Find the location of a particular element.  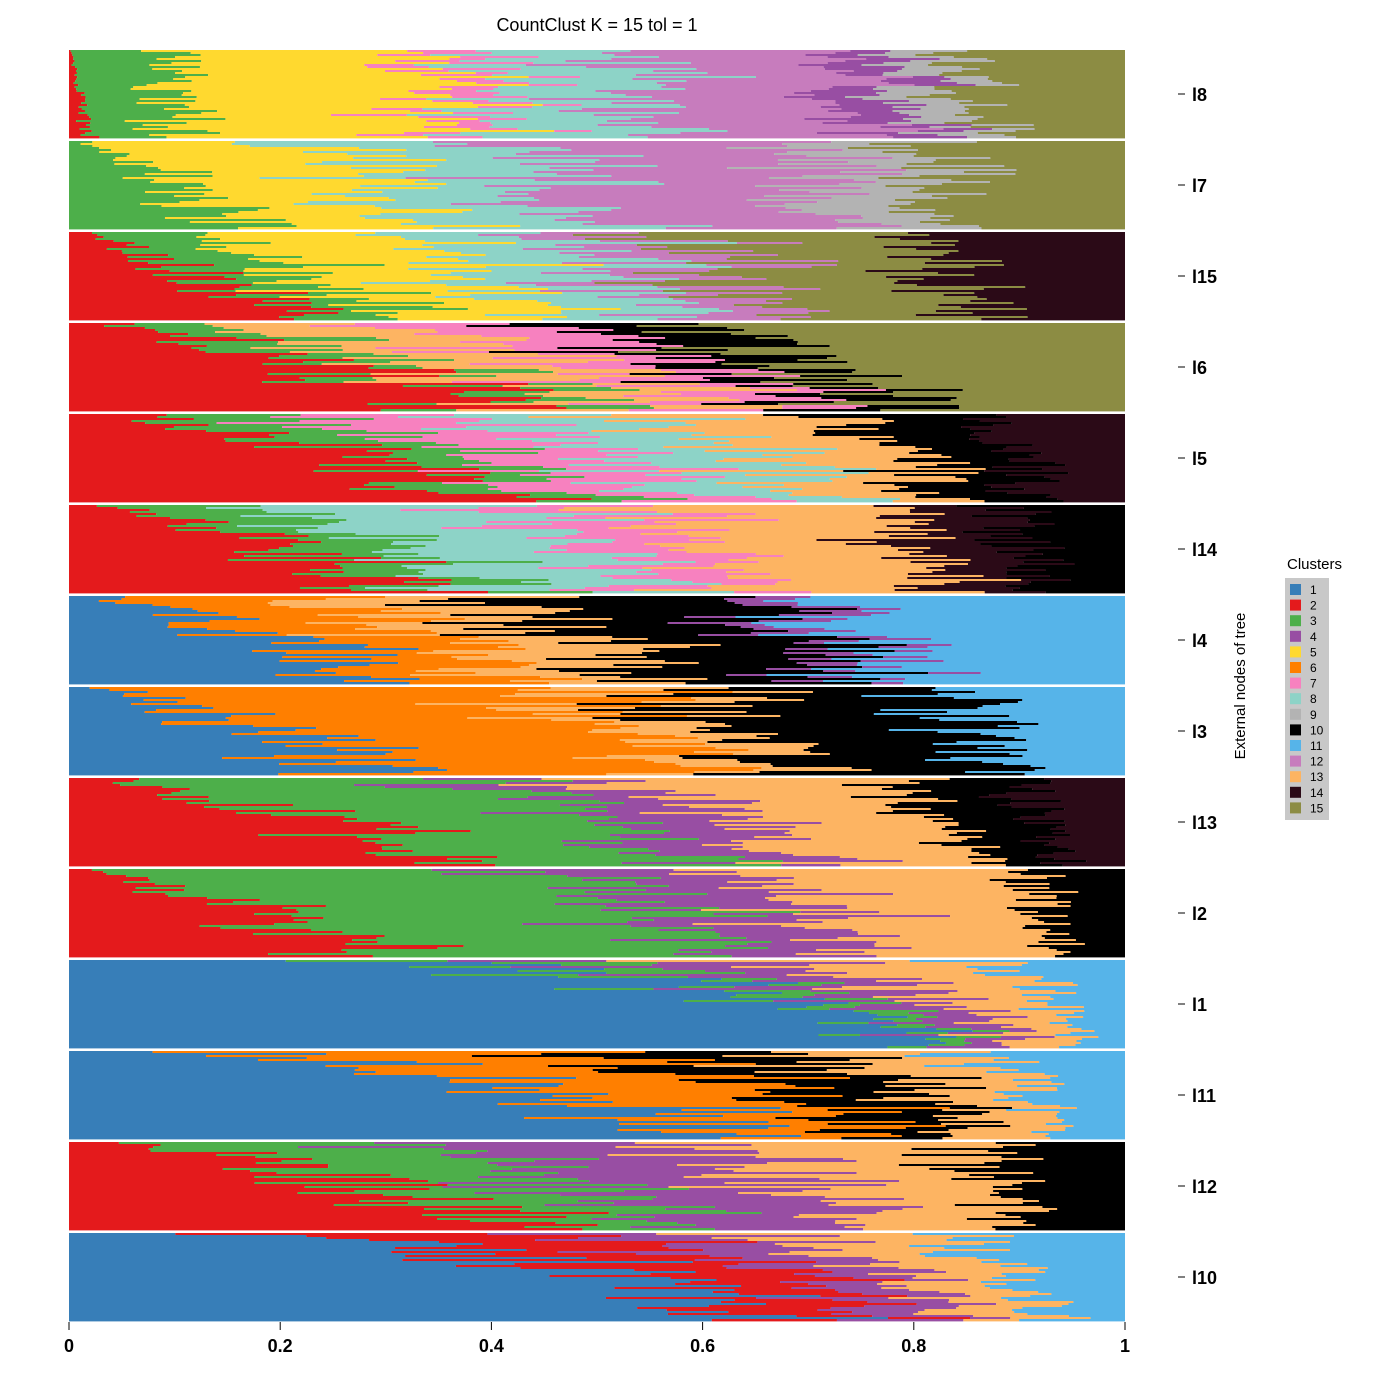

group-l3 is located at coordinates (597, 731).